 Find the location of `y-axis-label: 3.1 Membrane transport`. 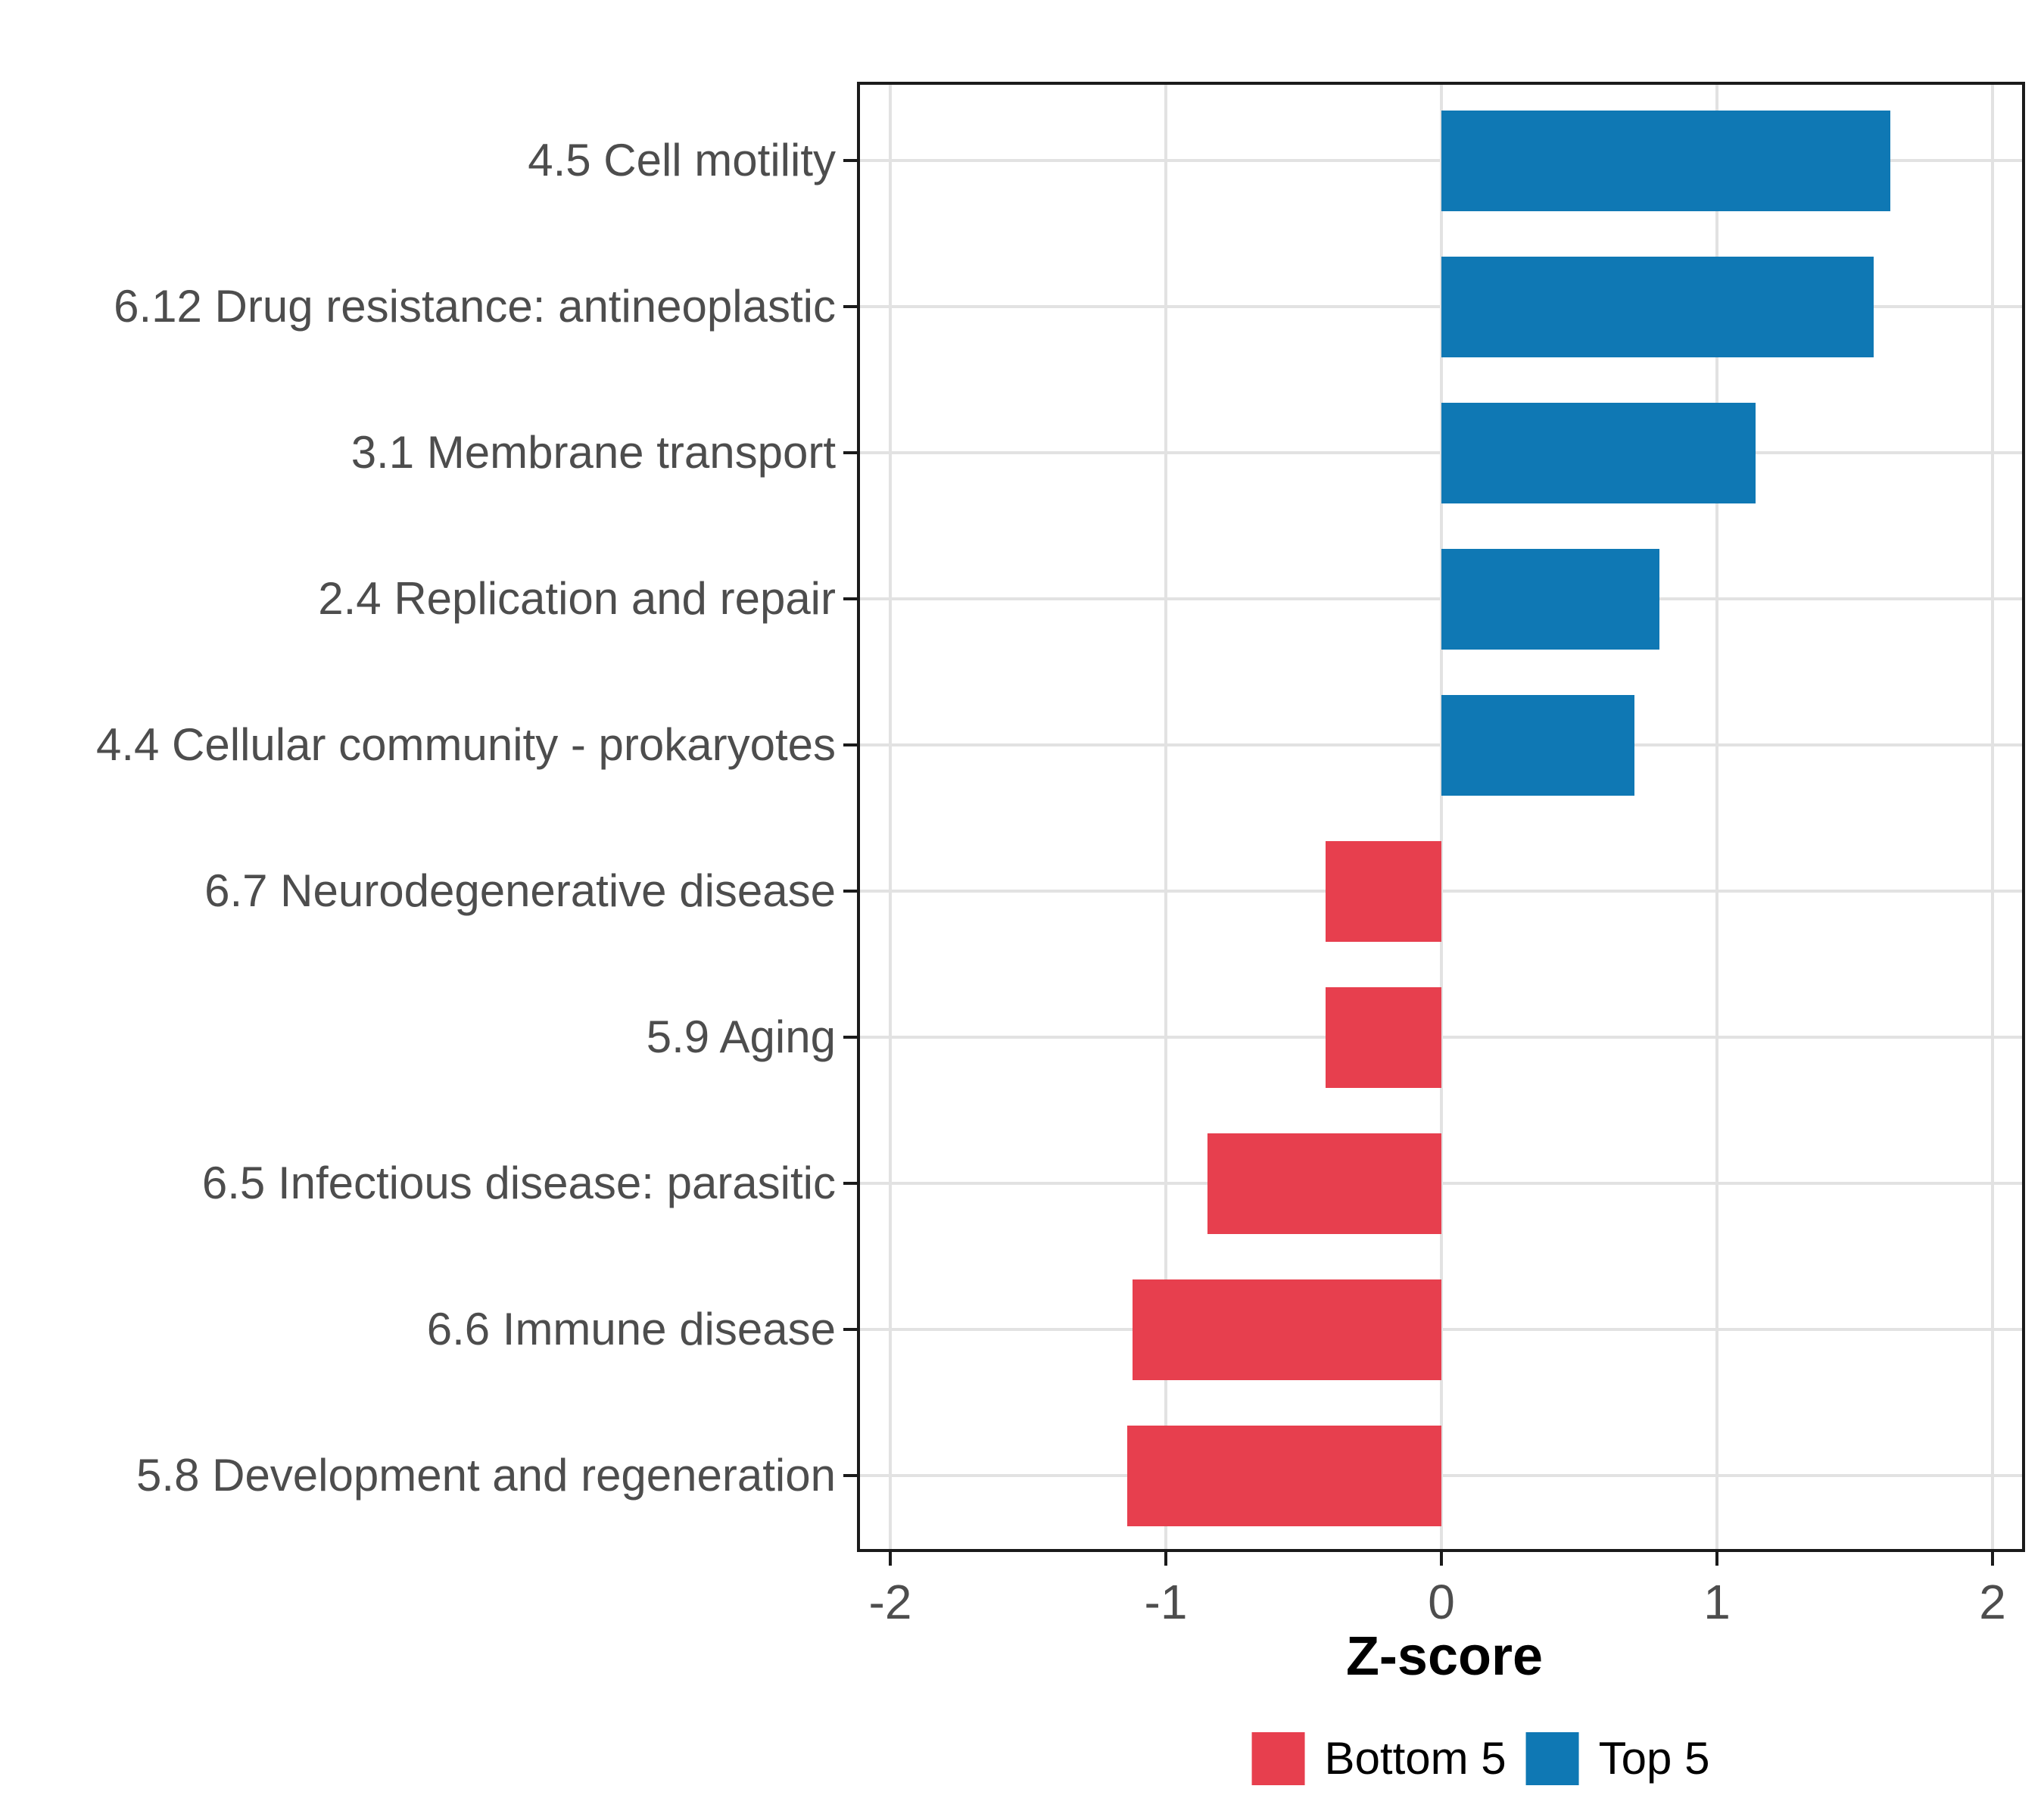

y-axis-label: 3.1 Membrane transport is located at coordinates (593, 452).